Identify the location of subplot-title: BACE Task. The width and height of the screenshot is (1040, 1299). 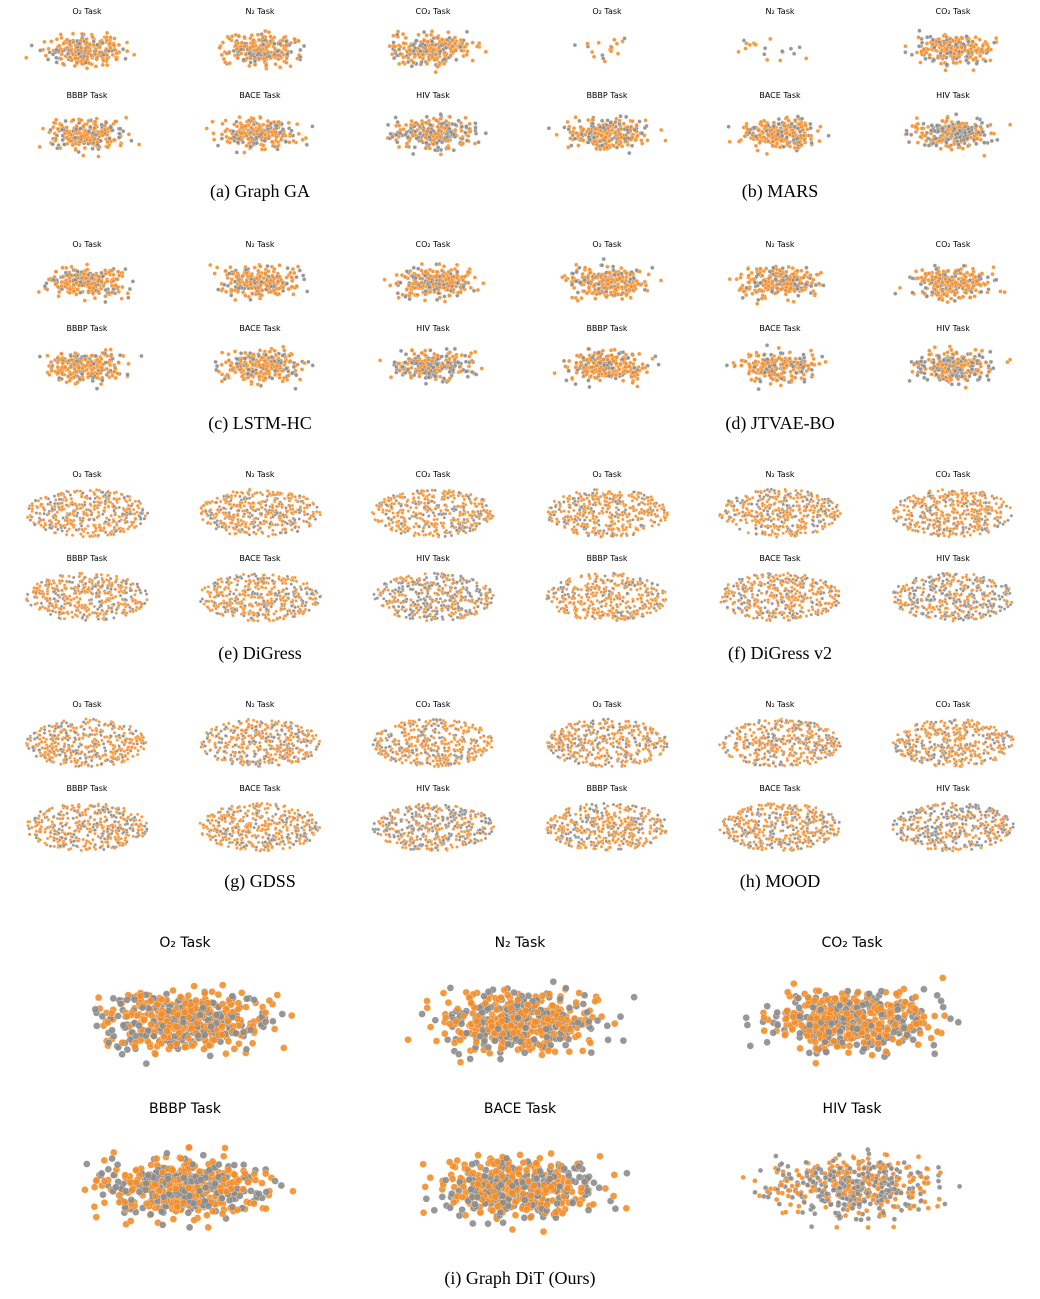
(780, 95).